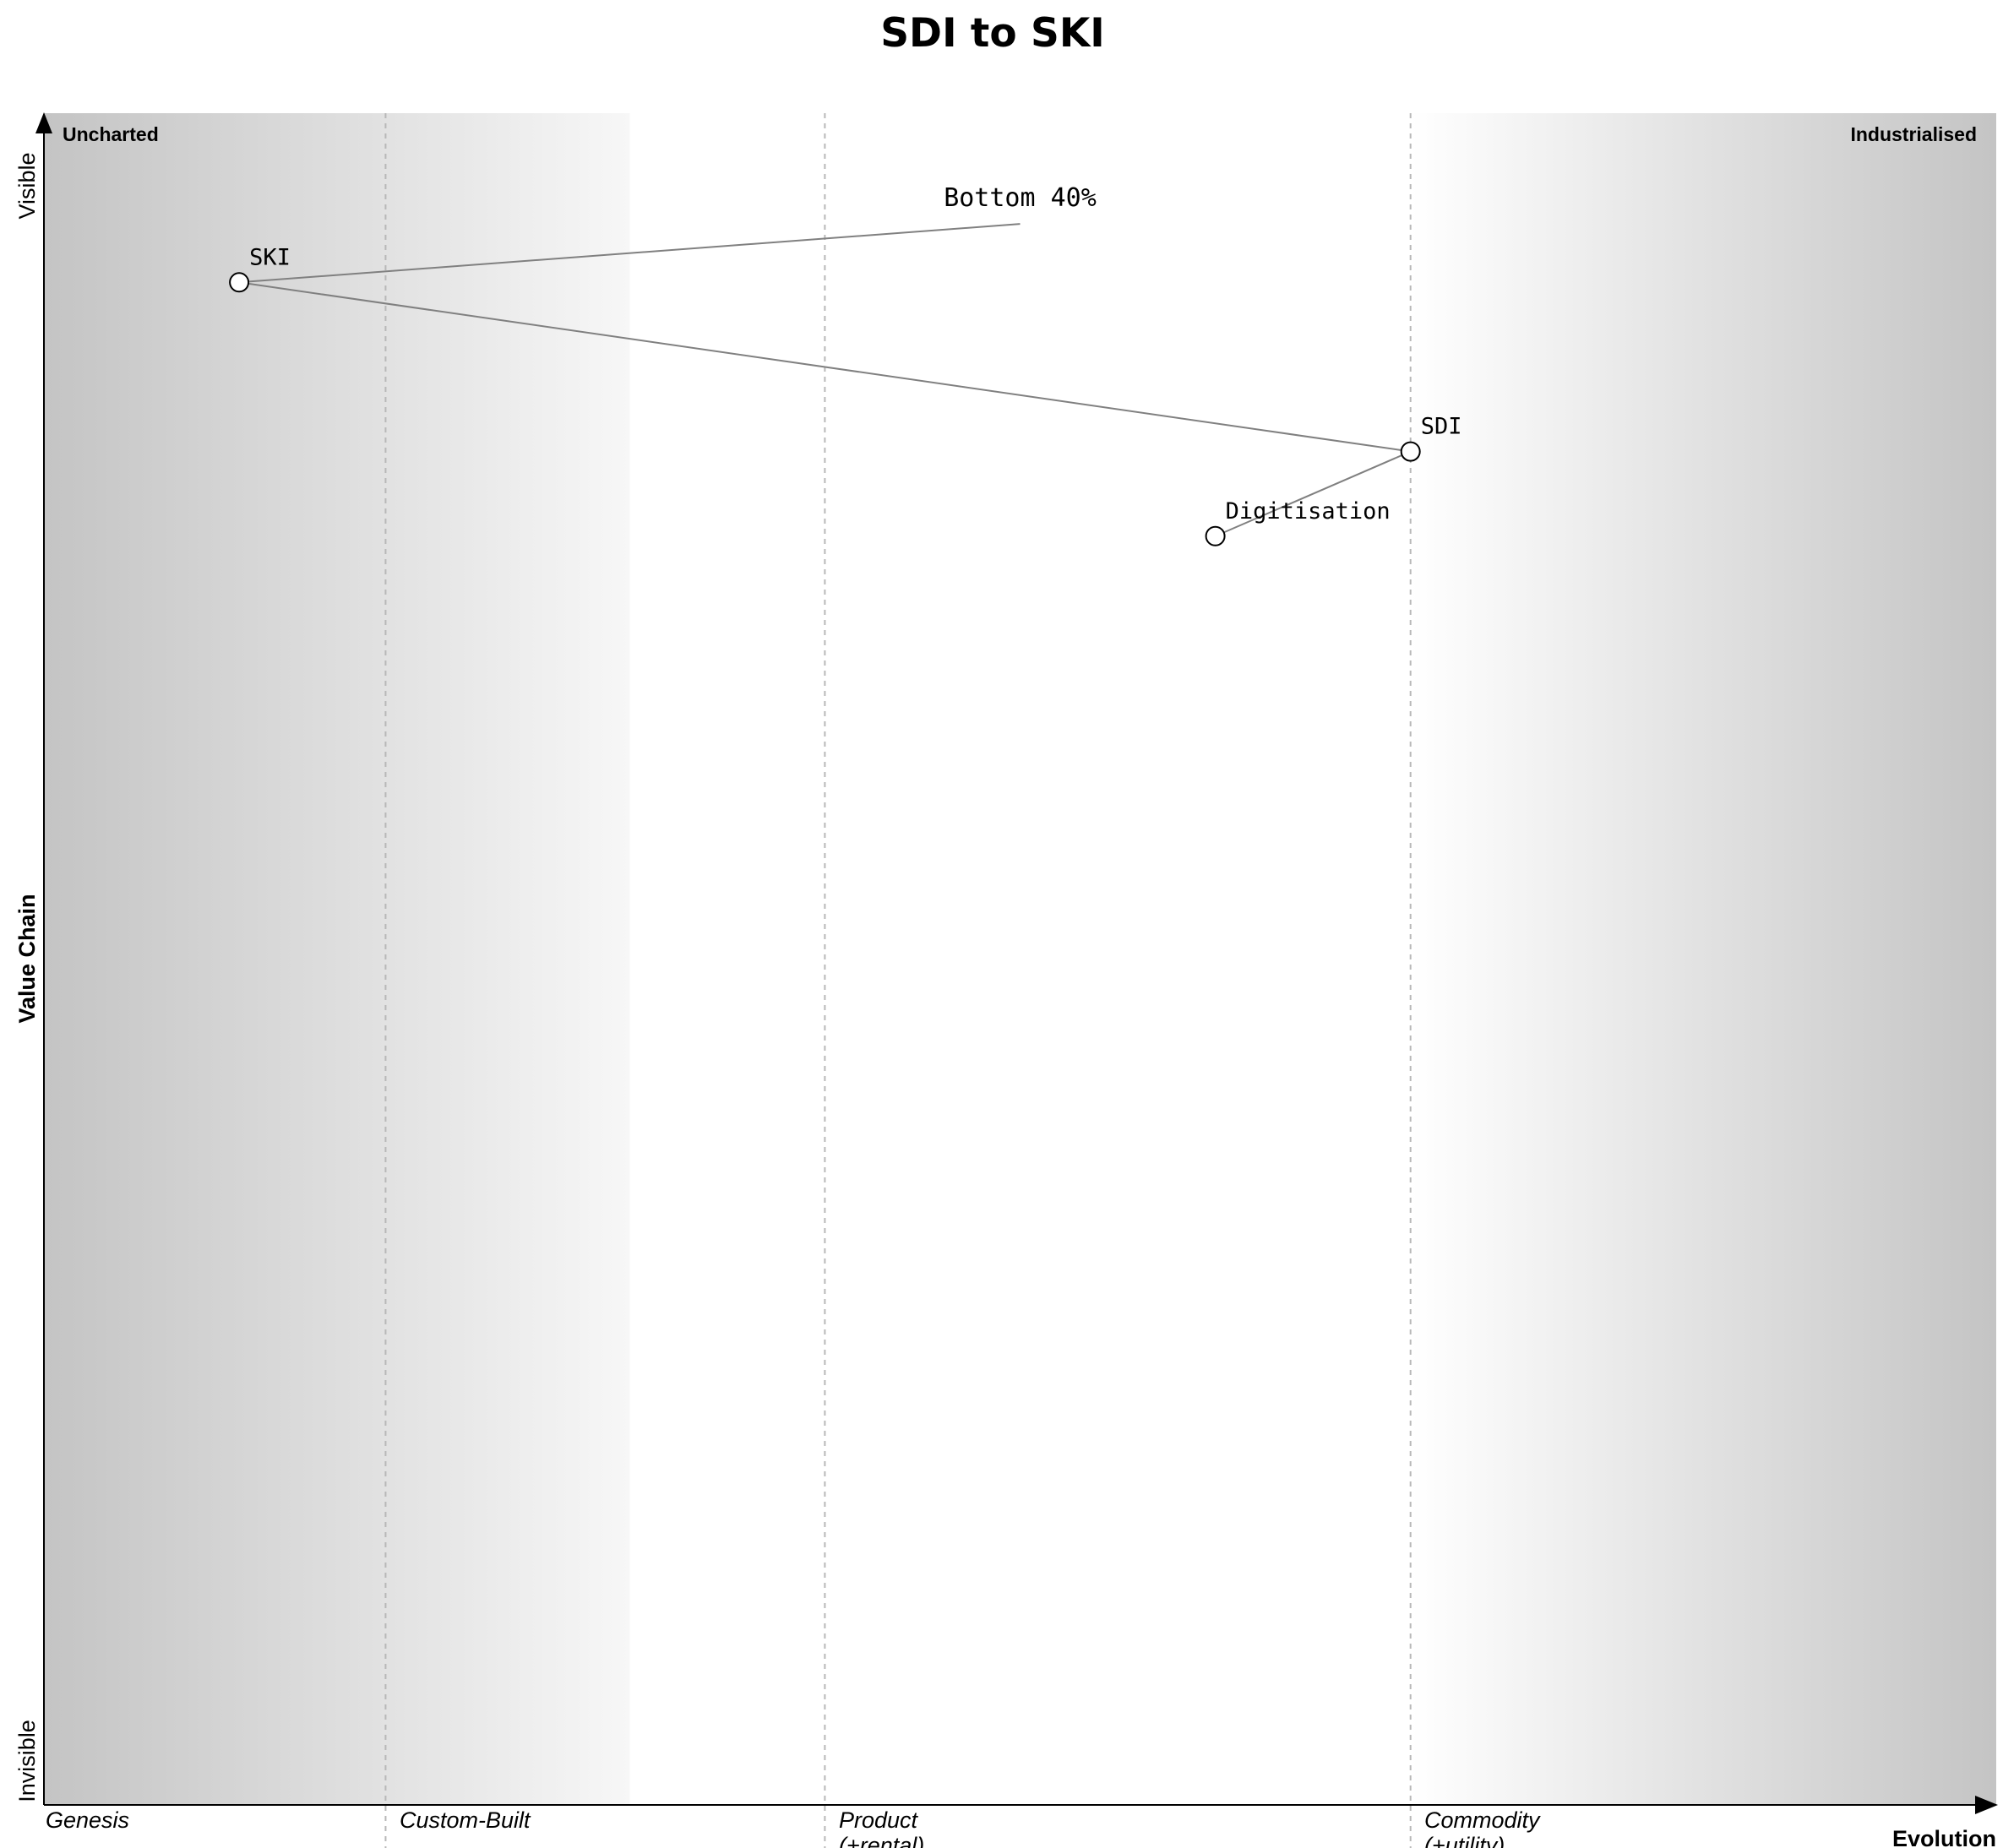 The image size is (2003, 1848). I want to click on stage-genesis-label: Genesis, so click(87, 1820).